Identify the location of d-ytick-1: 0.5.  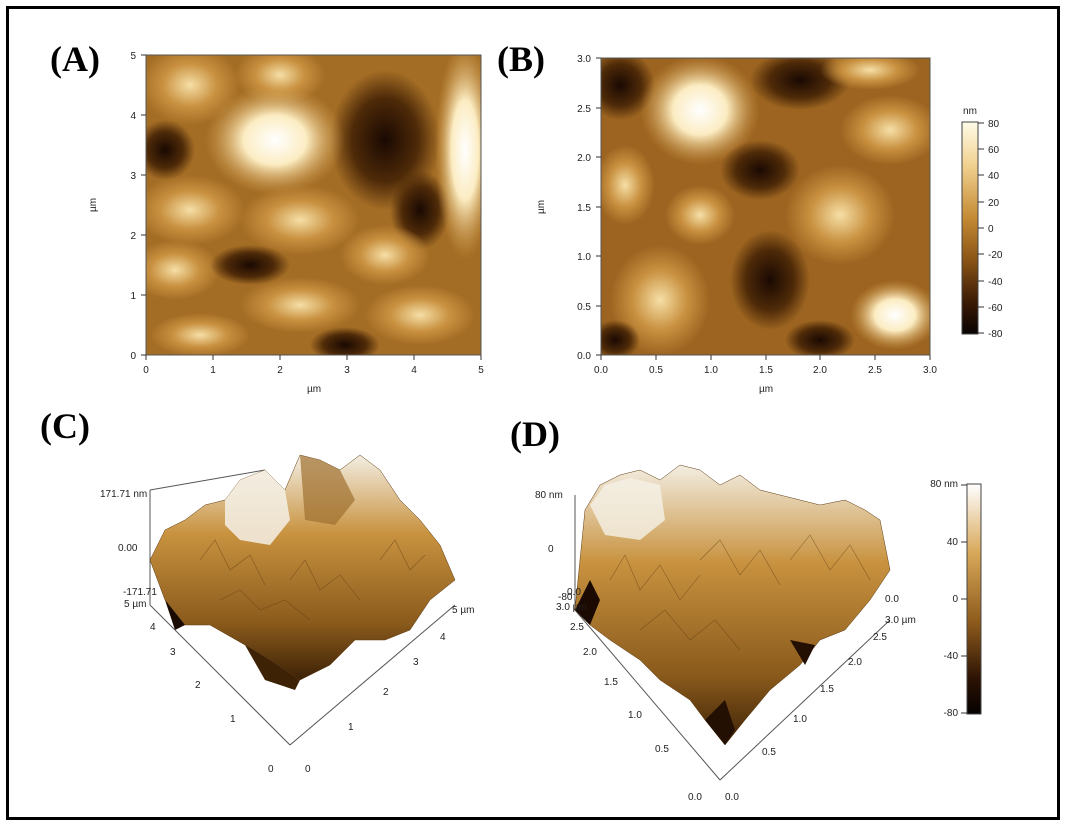
(662, 749).